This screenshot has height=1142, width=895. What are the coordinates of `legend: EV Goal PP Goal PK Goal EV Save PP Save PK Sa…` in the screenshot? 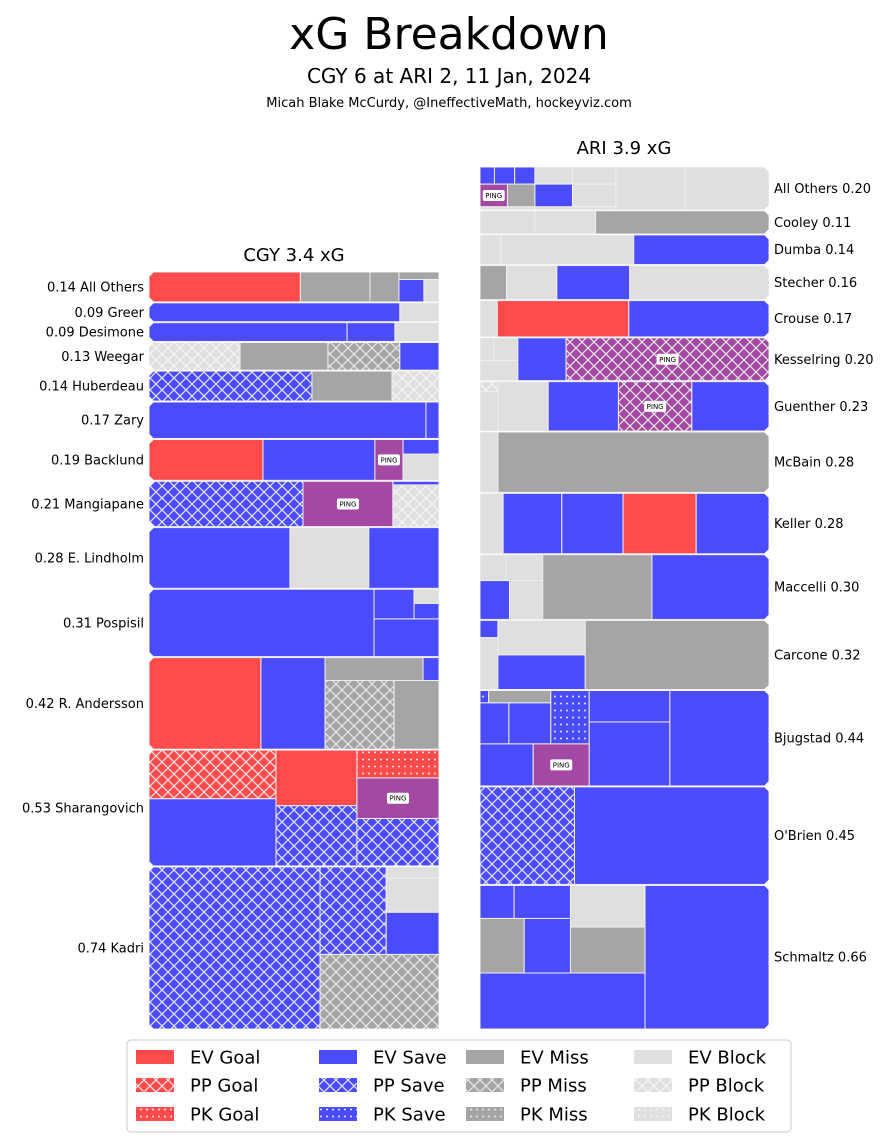 It's located at (459, 1086).